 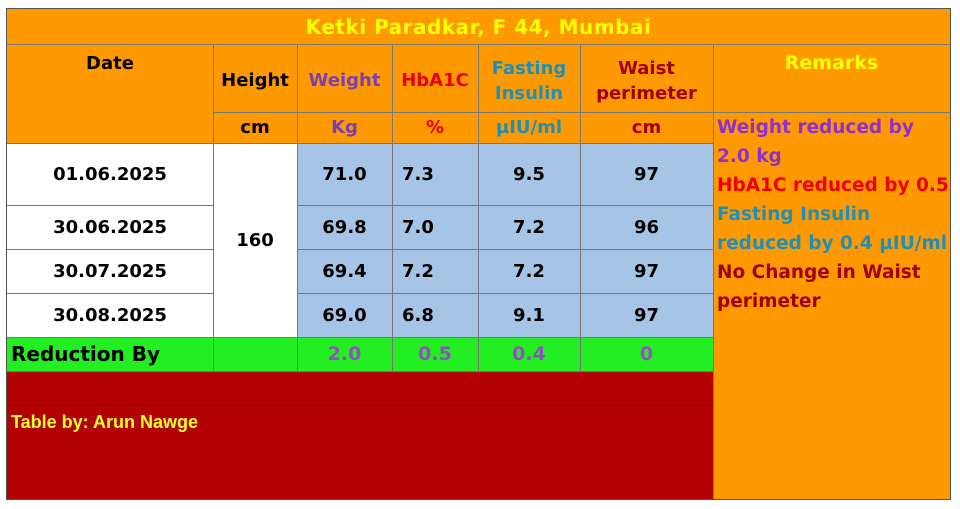 I want to click on row-1-waist: 97, so click(x=646, y=174).